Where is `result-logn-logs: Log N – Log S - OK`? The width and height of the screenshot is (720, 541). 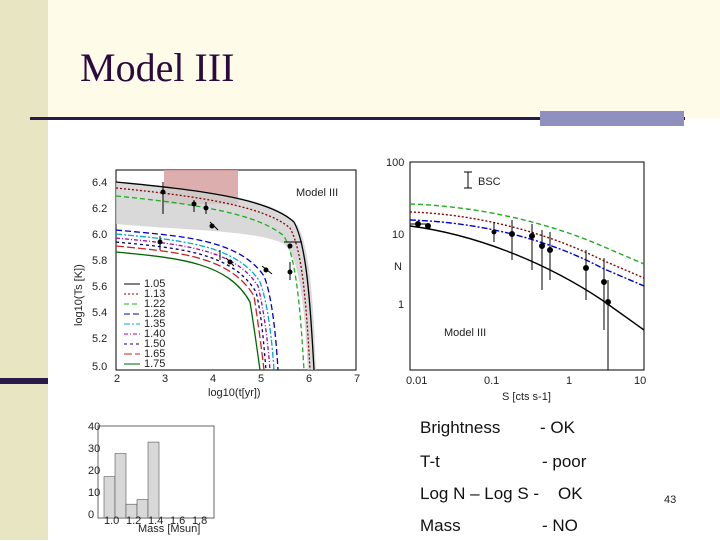
result-logn-logs: Log N – Log S - OK is located at coordinates (501, 494).